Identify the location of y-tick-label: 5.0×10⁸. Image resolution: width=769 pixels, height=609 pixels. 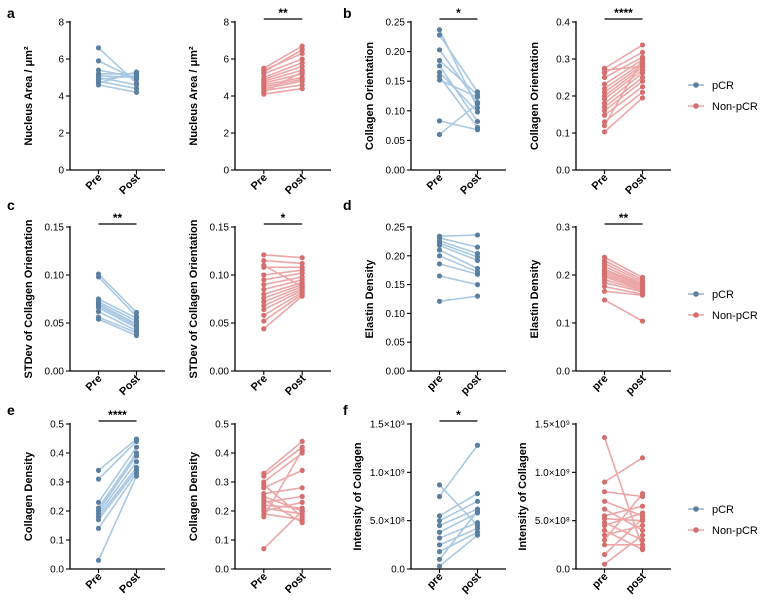
(387, 521).